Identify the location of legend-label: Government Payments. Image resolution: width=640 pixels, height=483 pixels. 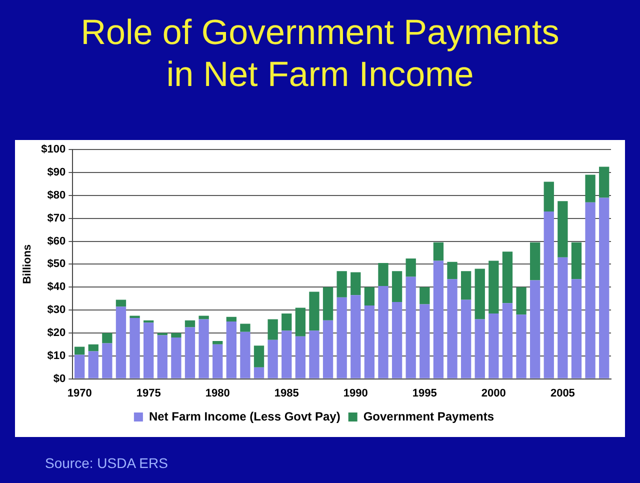
(428, 416).